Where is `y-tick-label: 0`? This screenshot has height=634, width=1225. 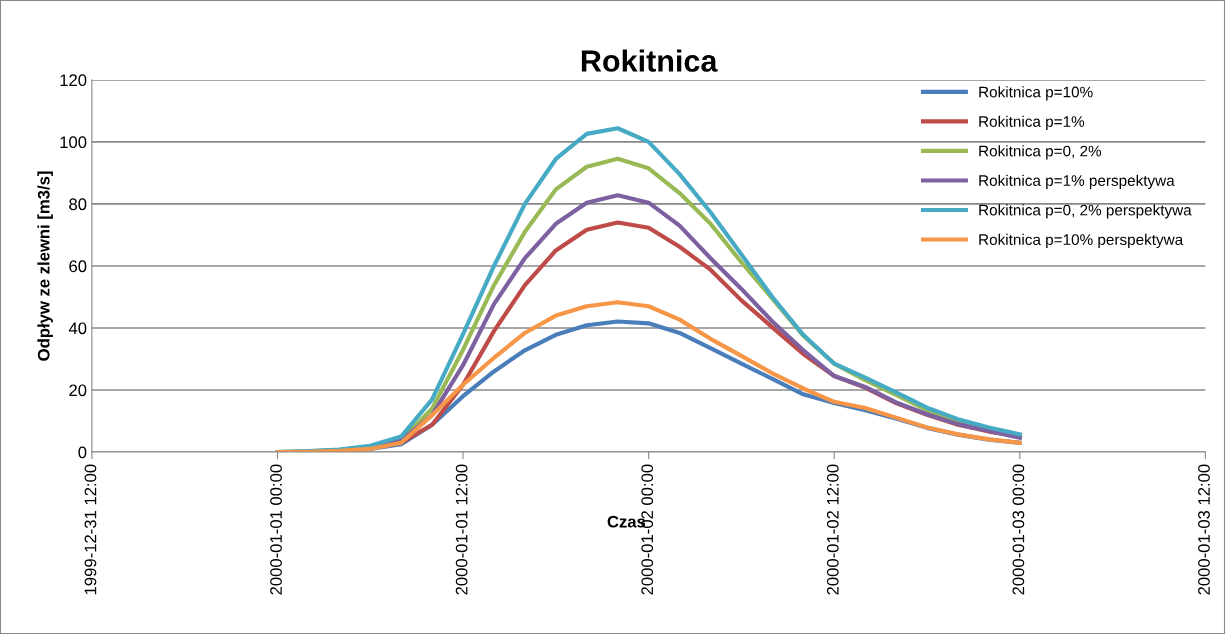 y-tick-label: 0 is located at coordinates (82, 452).